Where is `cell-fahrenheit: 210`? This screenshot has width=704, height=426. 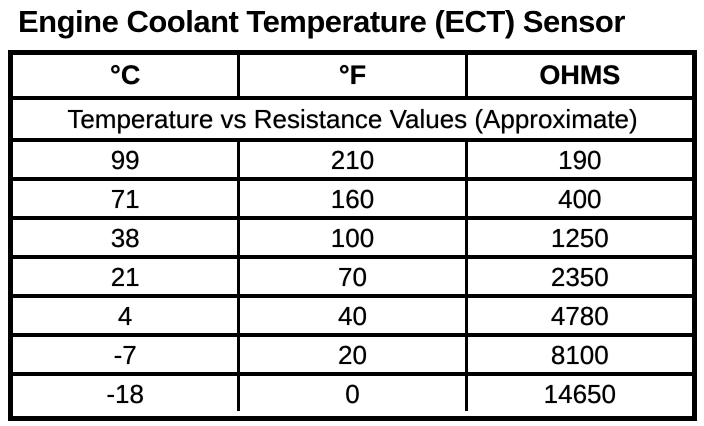
cell-fahrenheit: 210 is located at coordinates (350, 159).